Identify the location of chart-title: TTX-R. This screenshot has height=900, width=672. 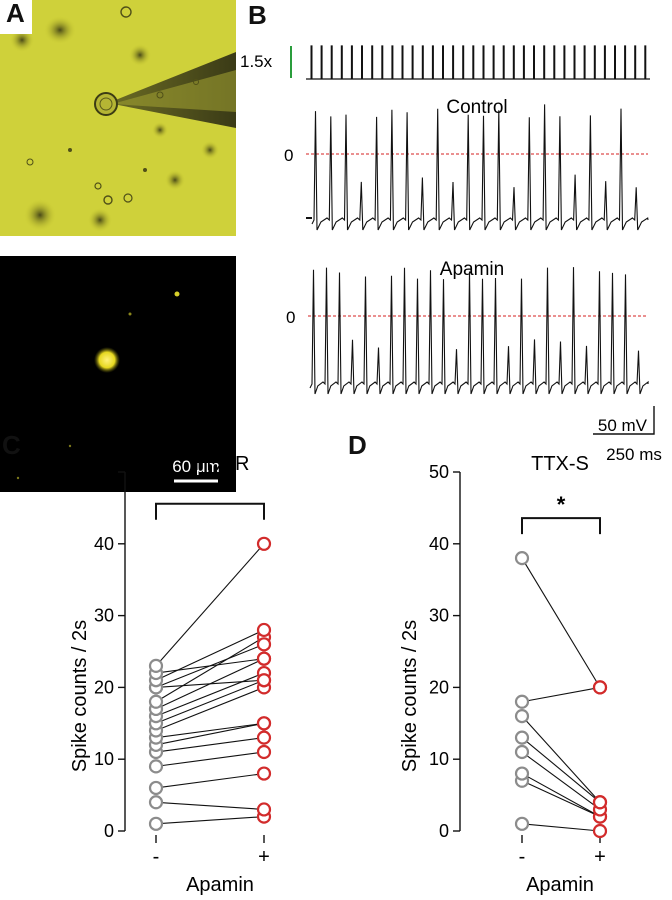
(220, 464).